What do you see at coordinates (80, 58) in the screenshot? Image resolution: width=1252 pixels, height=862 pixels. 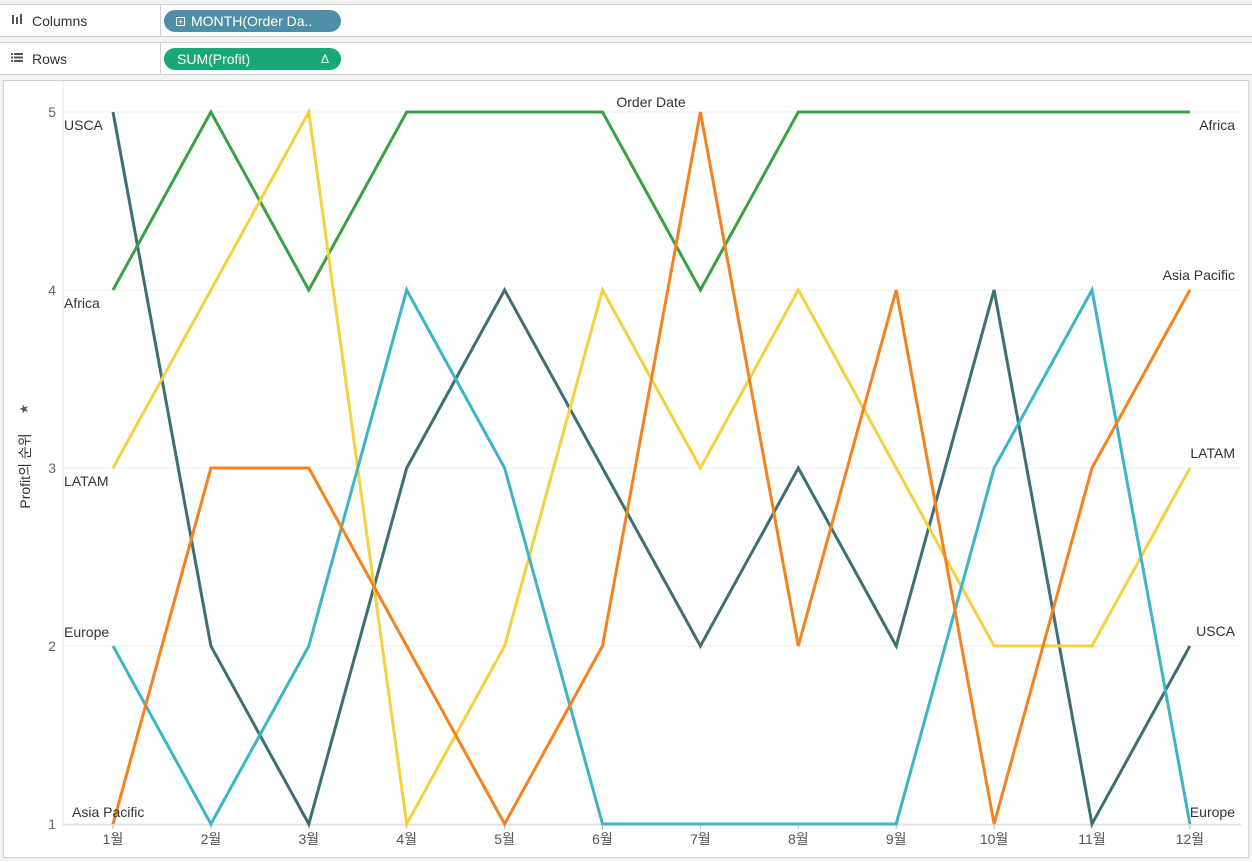 I see `rows-shelf-label: Rows` at bounding box center [80, 58].